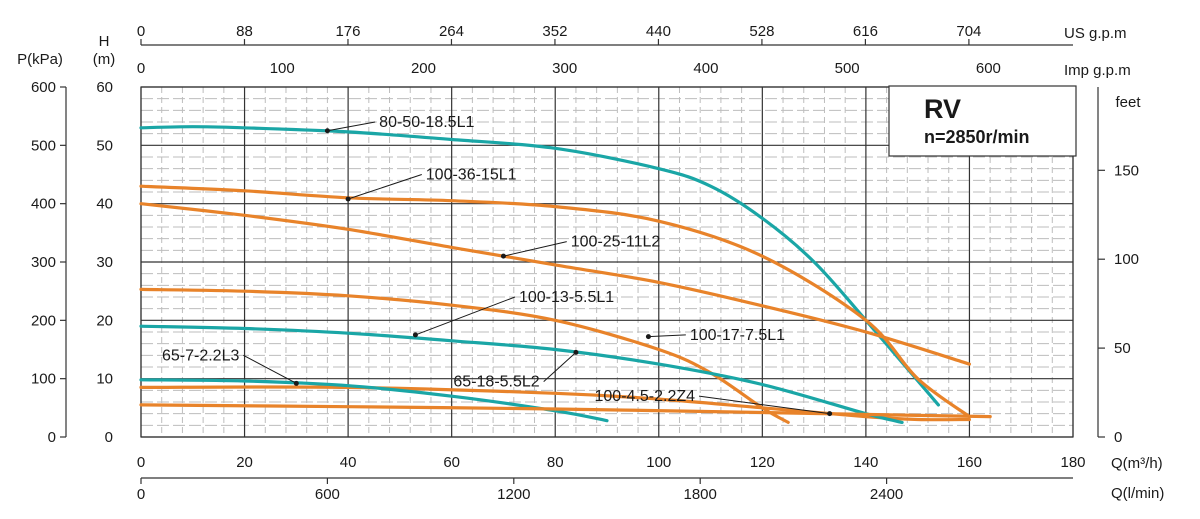 The height and width of the screenshot is (519, 1200). What do you see at coordinates (1126, 259) in the screenshot?
I see `feet-tick-label: 100` at bounding box center [1126, 259].